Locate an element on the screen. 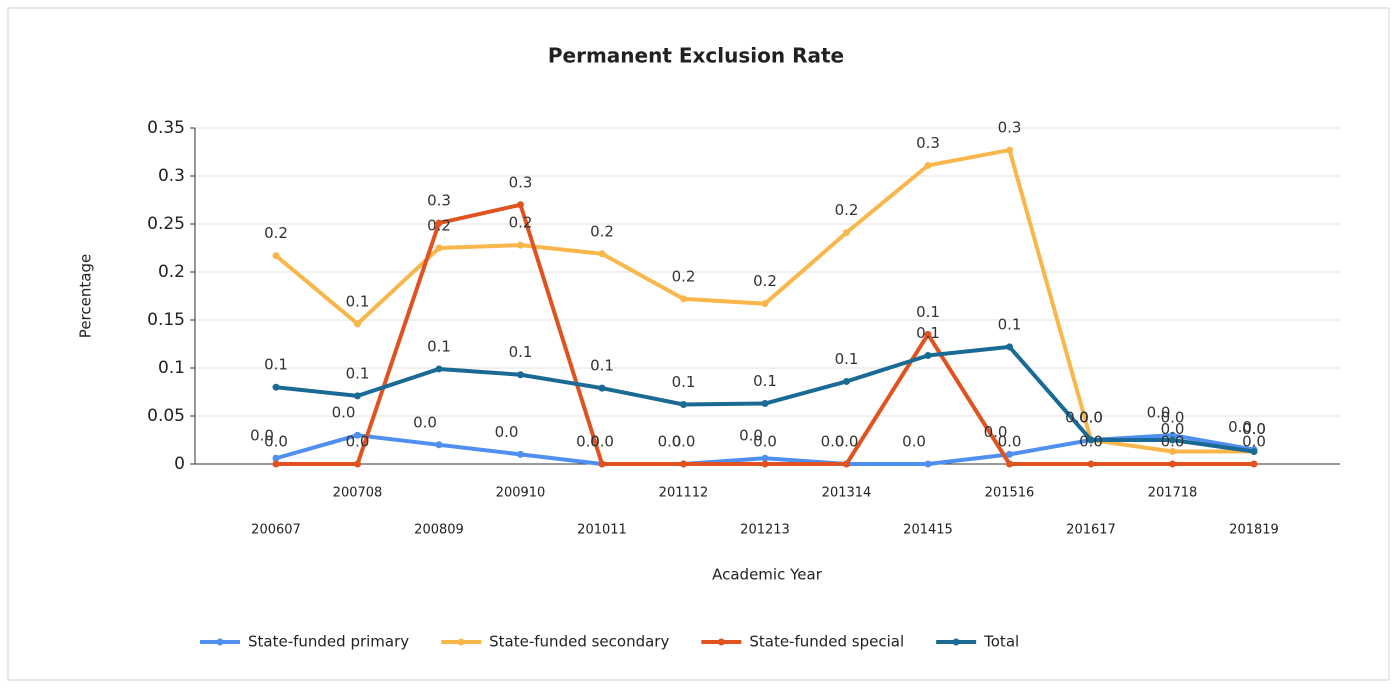  y-tick-label: 0.35 is located at coordinates (166, 128).